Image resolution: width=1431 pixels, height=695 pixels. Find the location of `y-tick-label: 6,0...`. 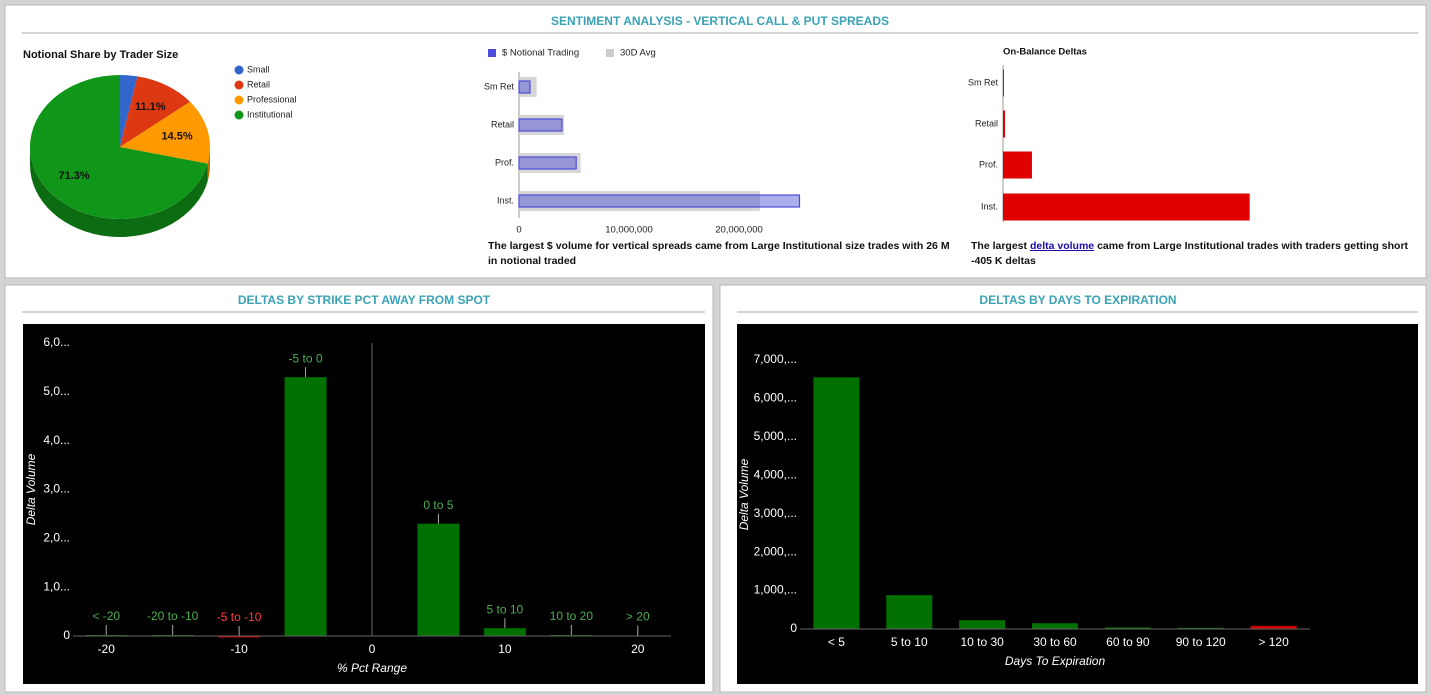

y-tick-label: 6,0... is located at coordinates (56, 342).